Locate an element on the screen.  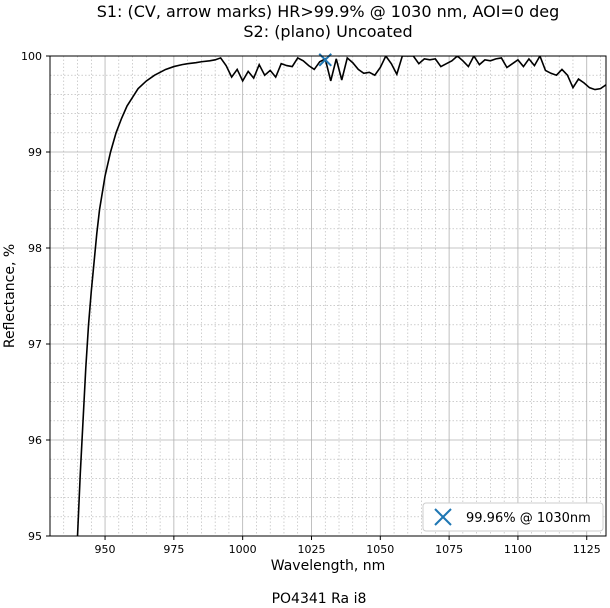
x-tick-label: 950 is located at coordinates (105, 549).